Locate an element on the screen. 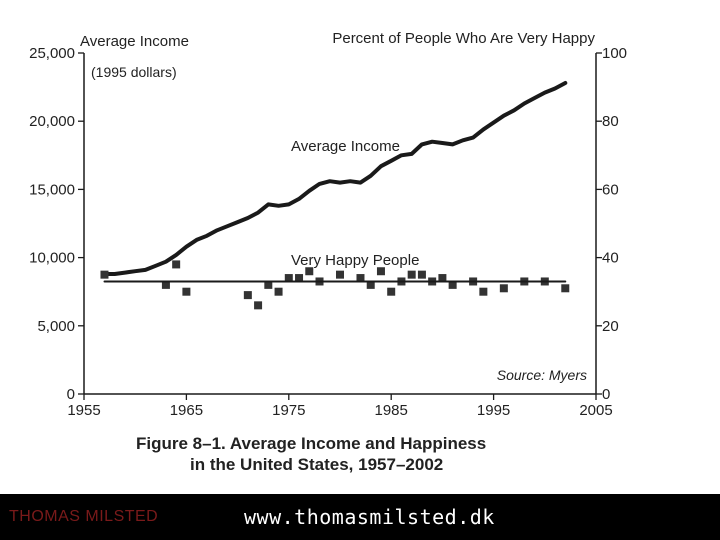 The width and height of the screenshot is (720, 540). x-tick-label: 2005 is located at coordinates (595, 410).